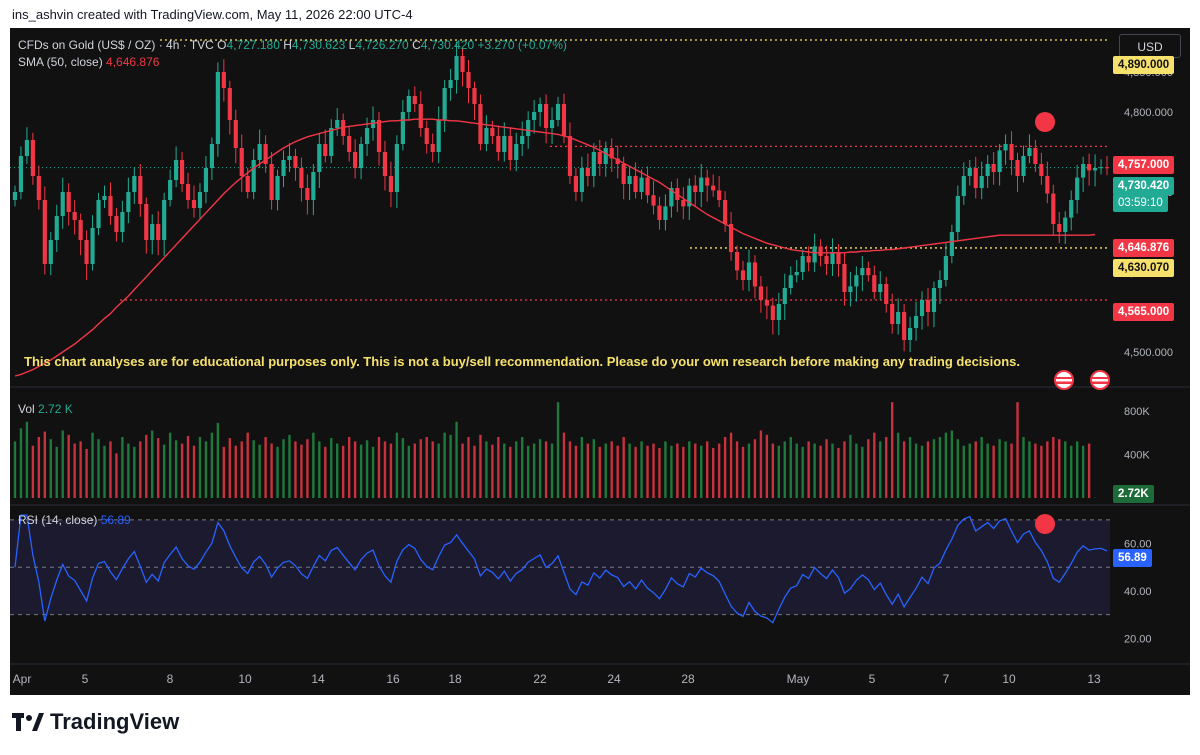 This screenshot has width=1200, height=755. What do you see at coordinates (798, 679) in the screenshot?
I see `x-axis-label: May` at bounding box center [798, 679].